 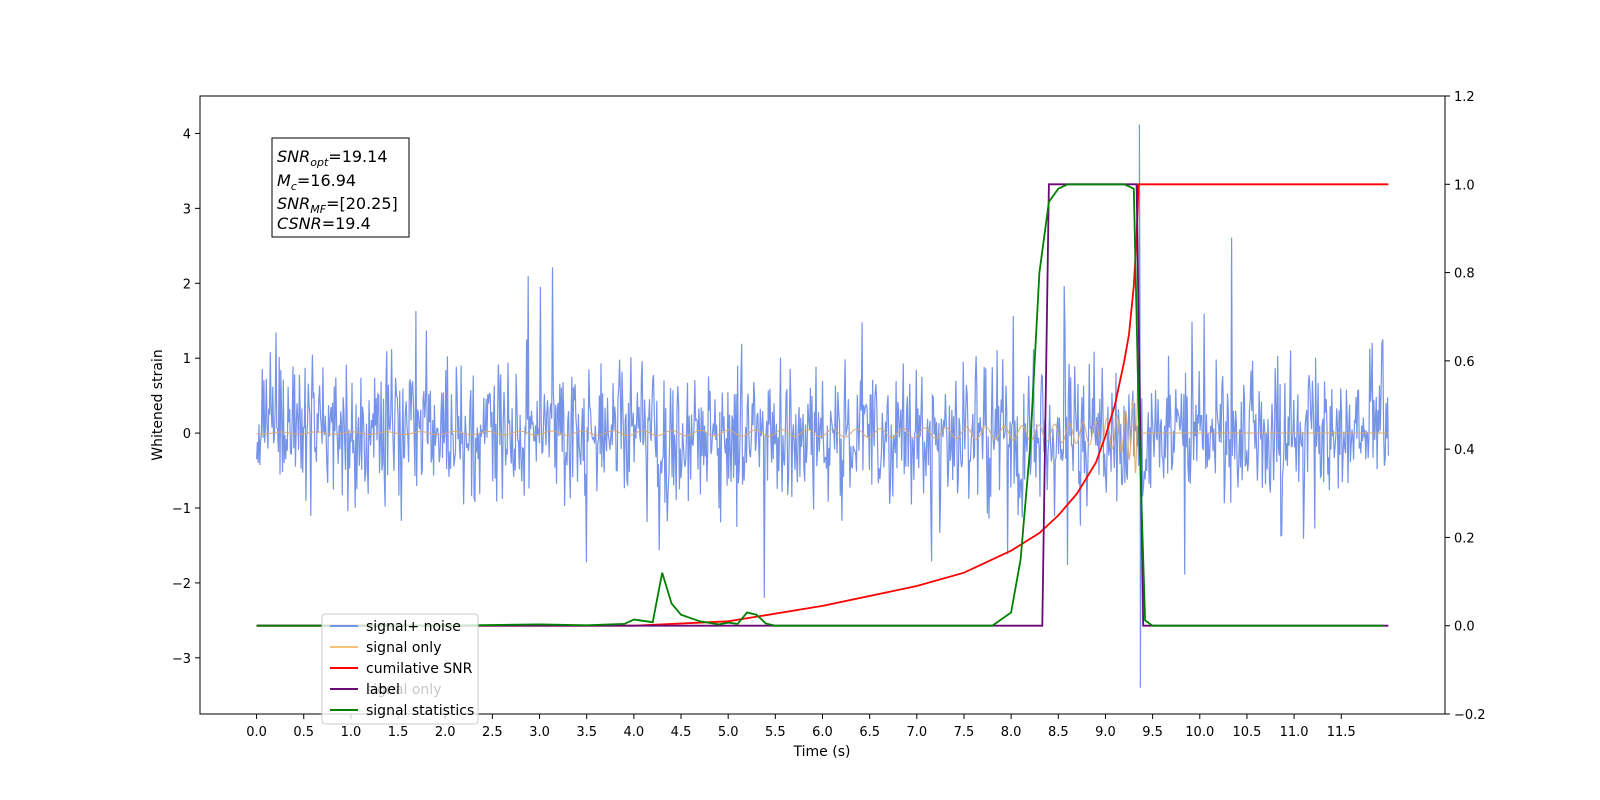 I want to click on legend-label-signal-only: signal only, so click(x=403, y=648).